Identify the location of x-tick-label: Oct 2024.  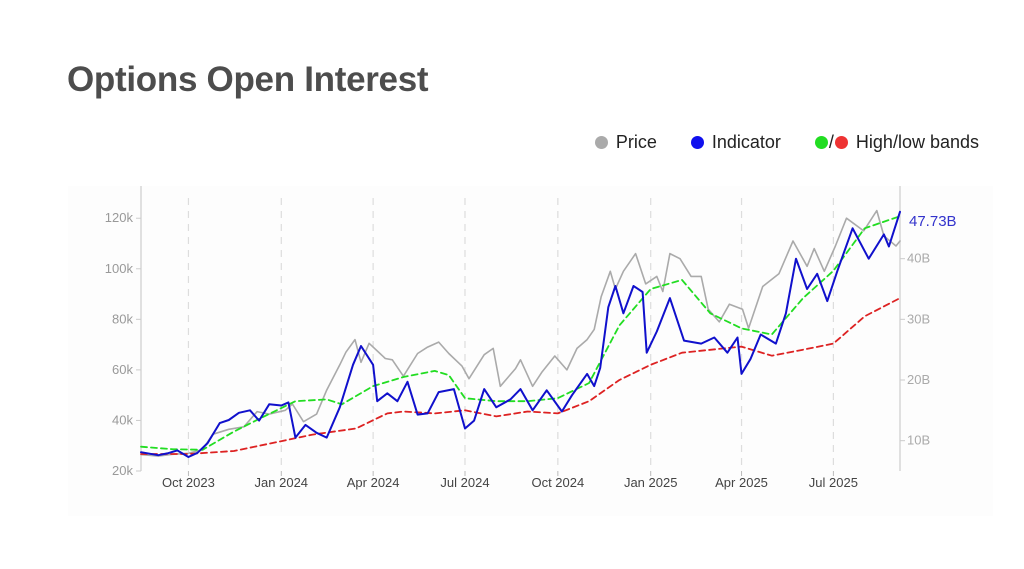
(557, 482).